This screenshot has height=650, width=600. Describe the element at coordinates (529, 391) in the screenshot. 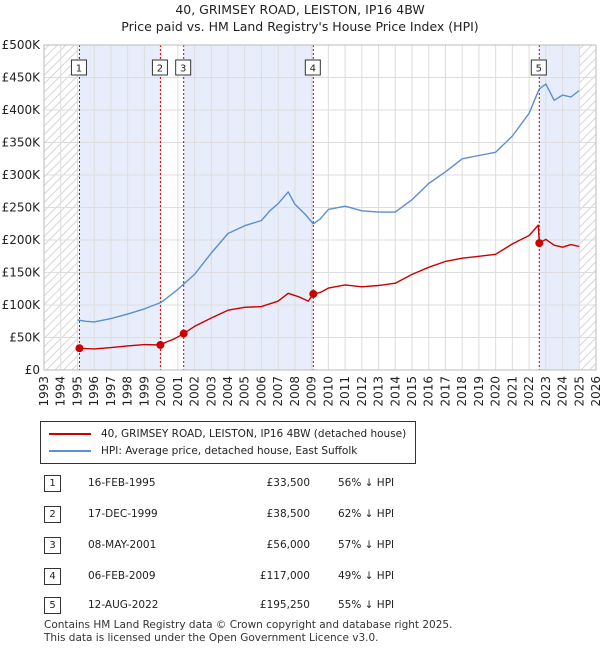

I see `x-tick-label: 2022` at that location.